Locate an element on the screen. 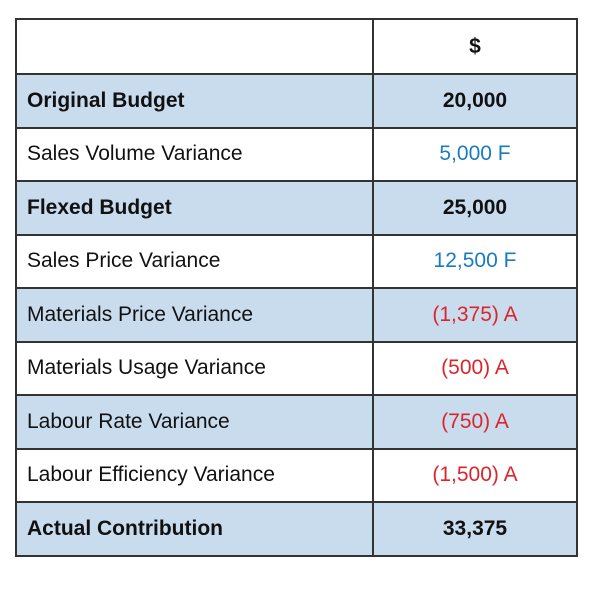 Image resolution: width=591 pixels, height=608 pixels. table-row: Labour Efficiency Variance (1,500) A is located at coordinates (296, 475).